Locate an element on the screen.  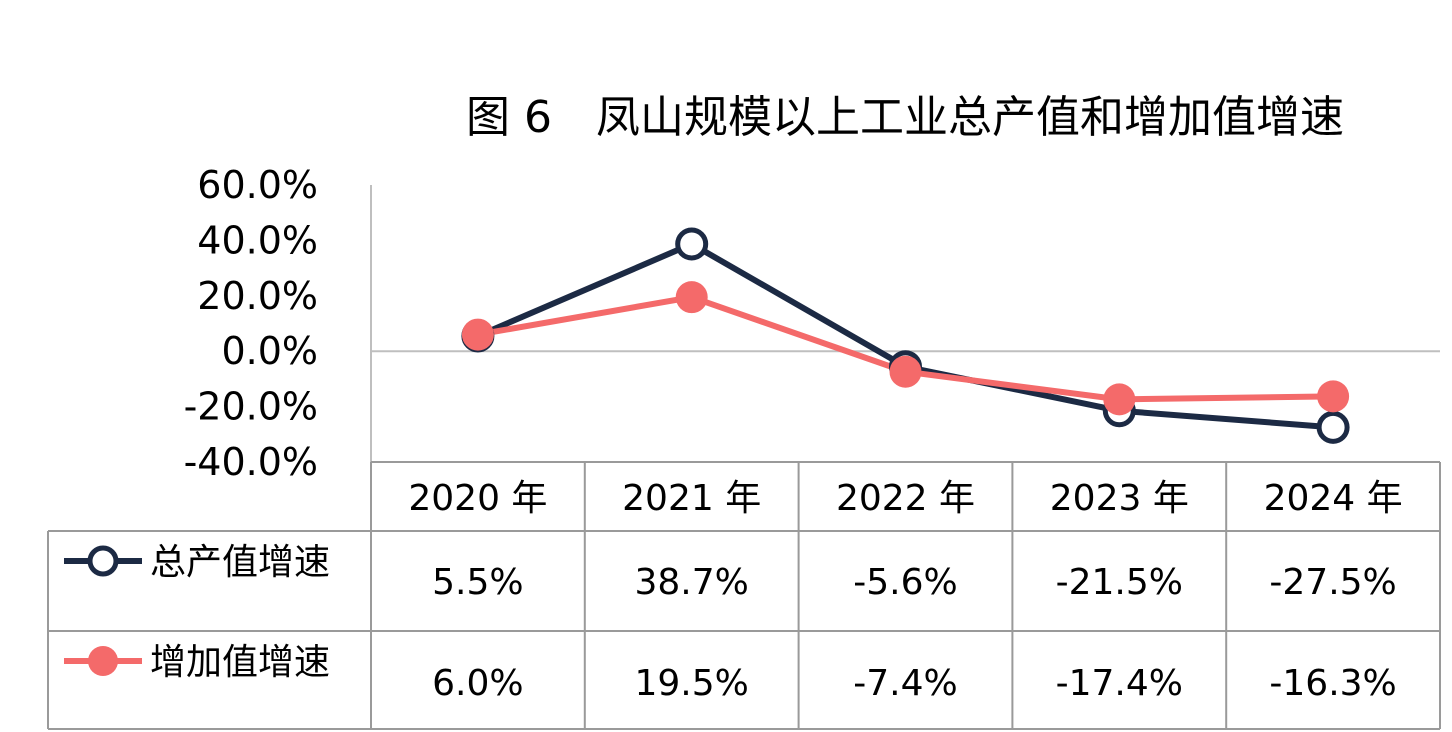
data-label: -7.4% is located at coordinates (905, 683).